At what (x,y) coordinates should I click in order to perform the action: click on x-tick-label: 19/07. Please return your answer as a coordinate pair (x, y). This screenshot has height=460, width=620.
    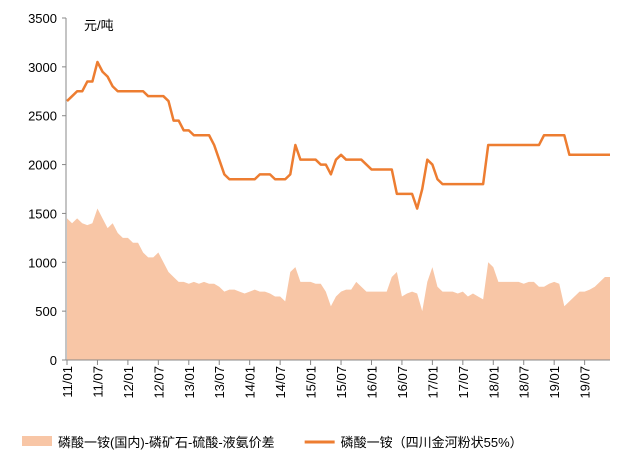
    Looking at the image, I should click on (585, 382).